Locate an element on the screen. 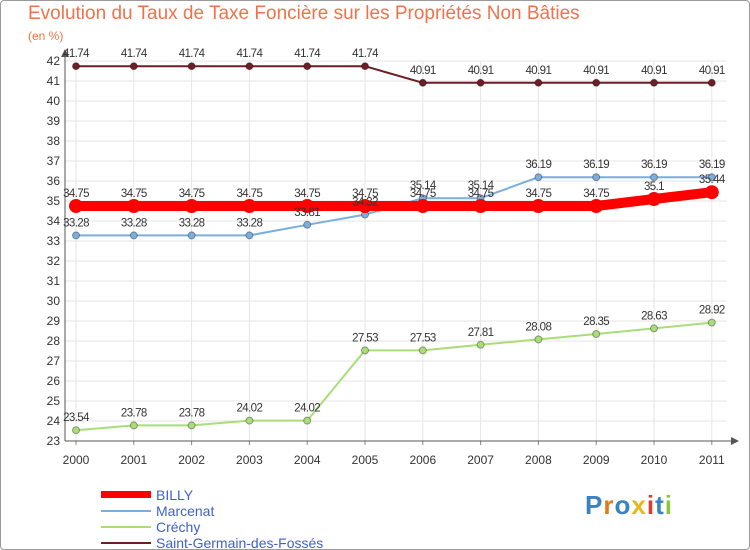 The width and height of the screenshot is (750, 550). point-billy-2002 is located at coordinates (191, 206).